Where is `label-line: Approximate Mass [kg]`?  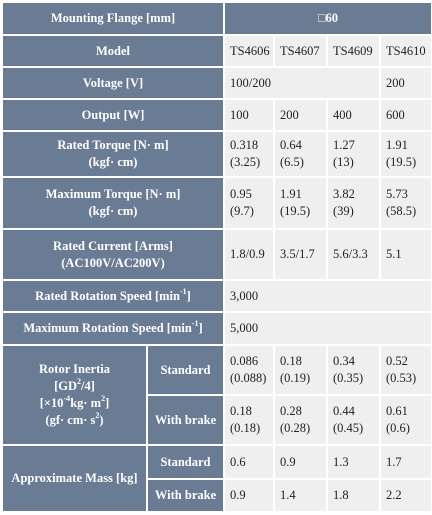
label-line: Approximate Mass [kg] is located at coordinates (74, 478).